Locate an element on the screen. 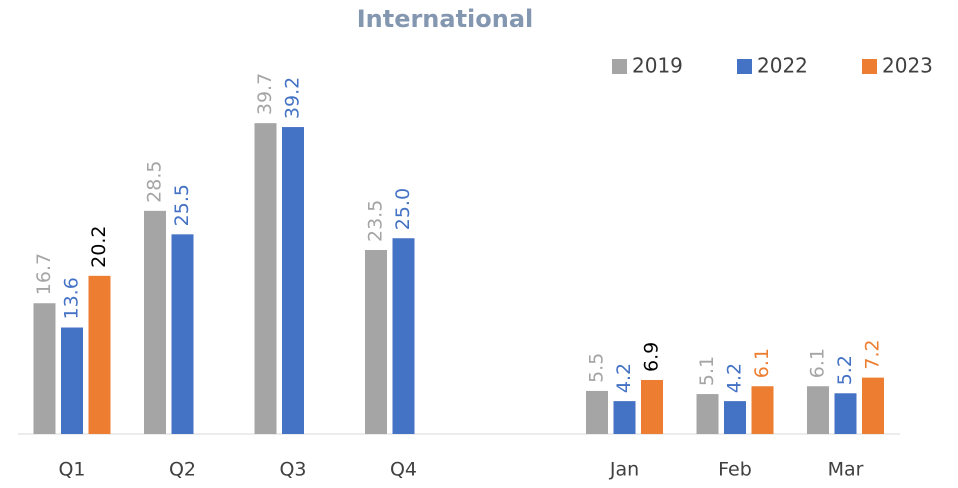 The height and width of the screenshot is (488, 958). data-label: 13.6 is located at coordinates (72, 298).